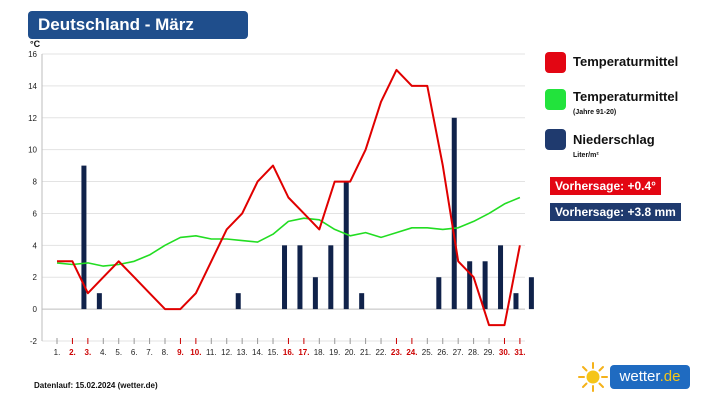 This screenshot has width=717, height=403. Describe the element at coordinates (615, 212) in the screenshot. I see `forecast-precipitation-badge: Vorhersage: +3.8 mm` at that location.